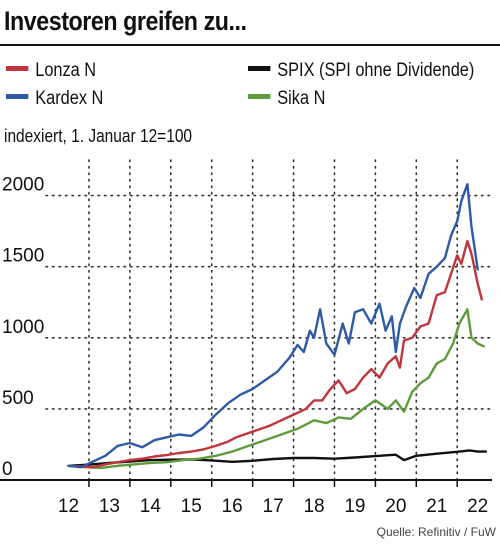 This screenshot has width=500, height=545. I want to click on series-line-spix, so click(277, 458).